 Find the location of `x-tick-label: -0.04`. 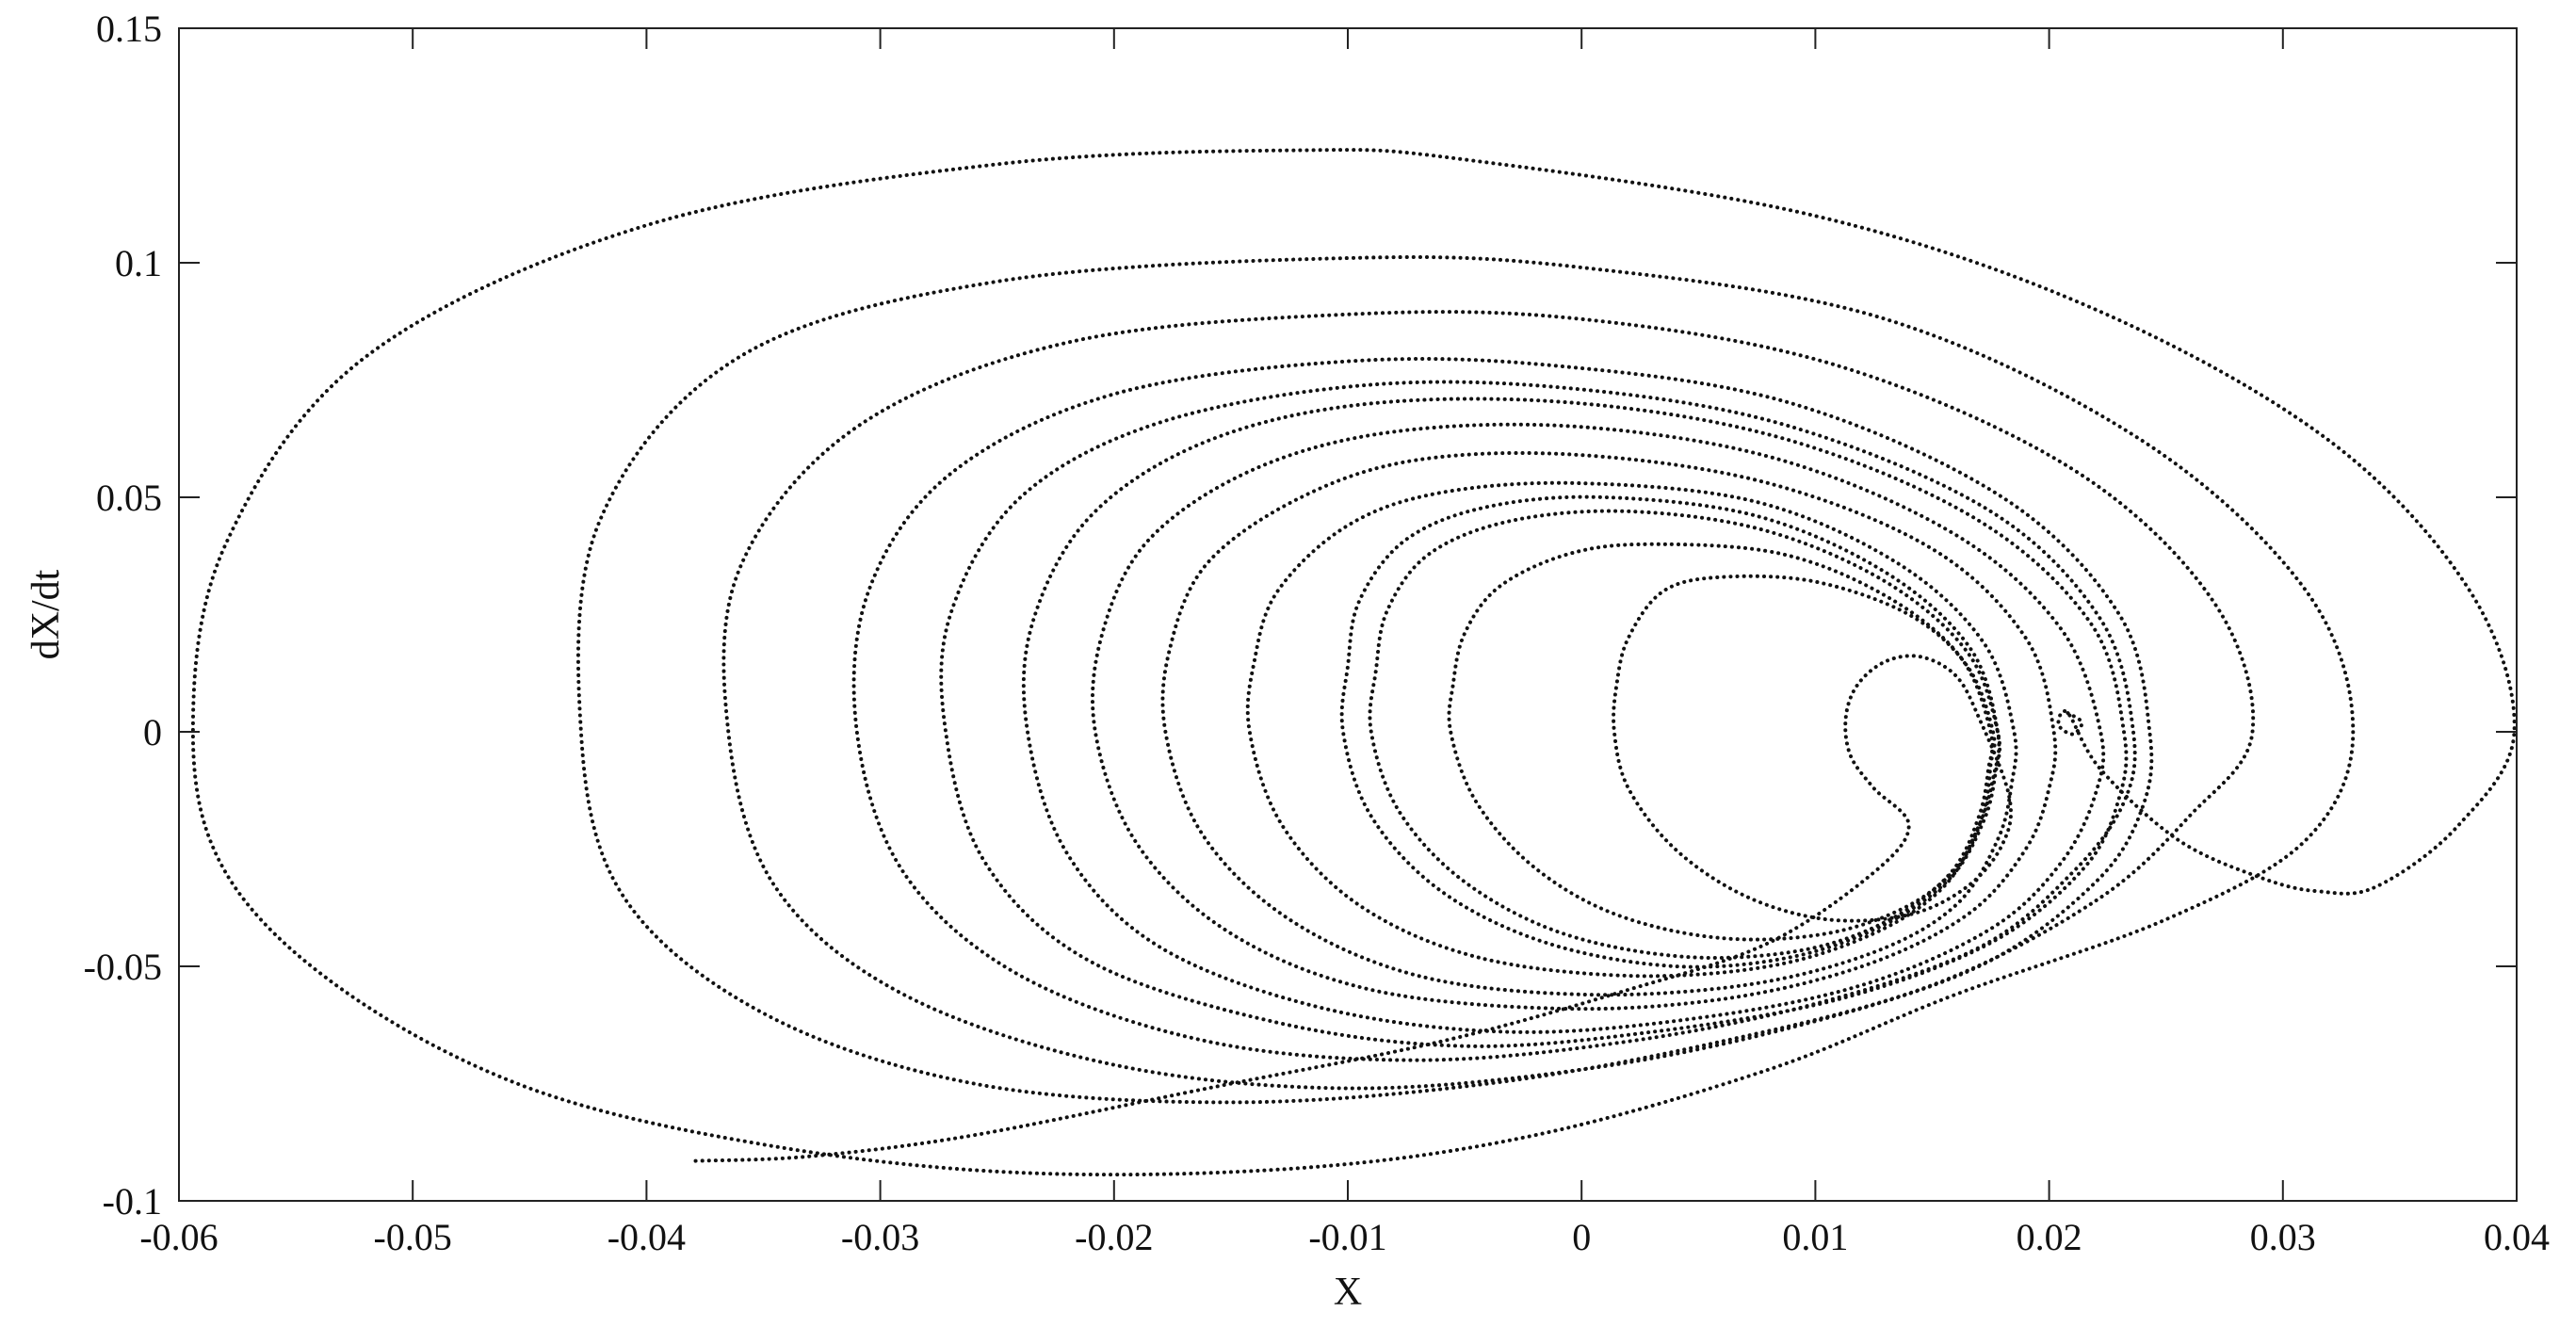

x-tick-label: -0.04 is located at coordinates (647, 1237).